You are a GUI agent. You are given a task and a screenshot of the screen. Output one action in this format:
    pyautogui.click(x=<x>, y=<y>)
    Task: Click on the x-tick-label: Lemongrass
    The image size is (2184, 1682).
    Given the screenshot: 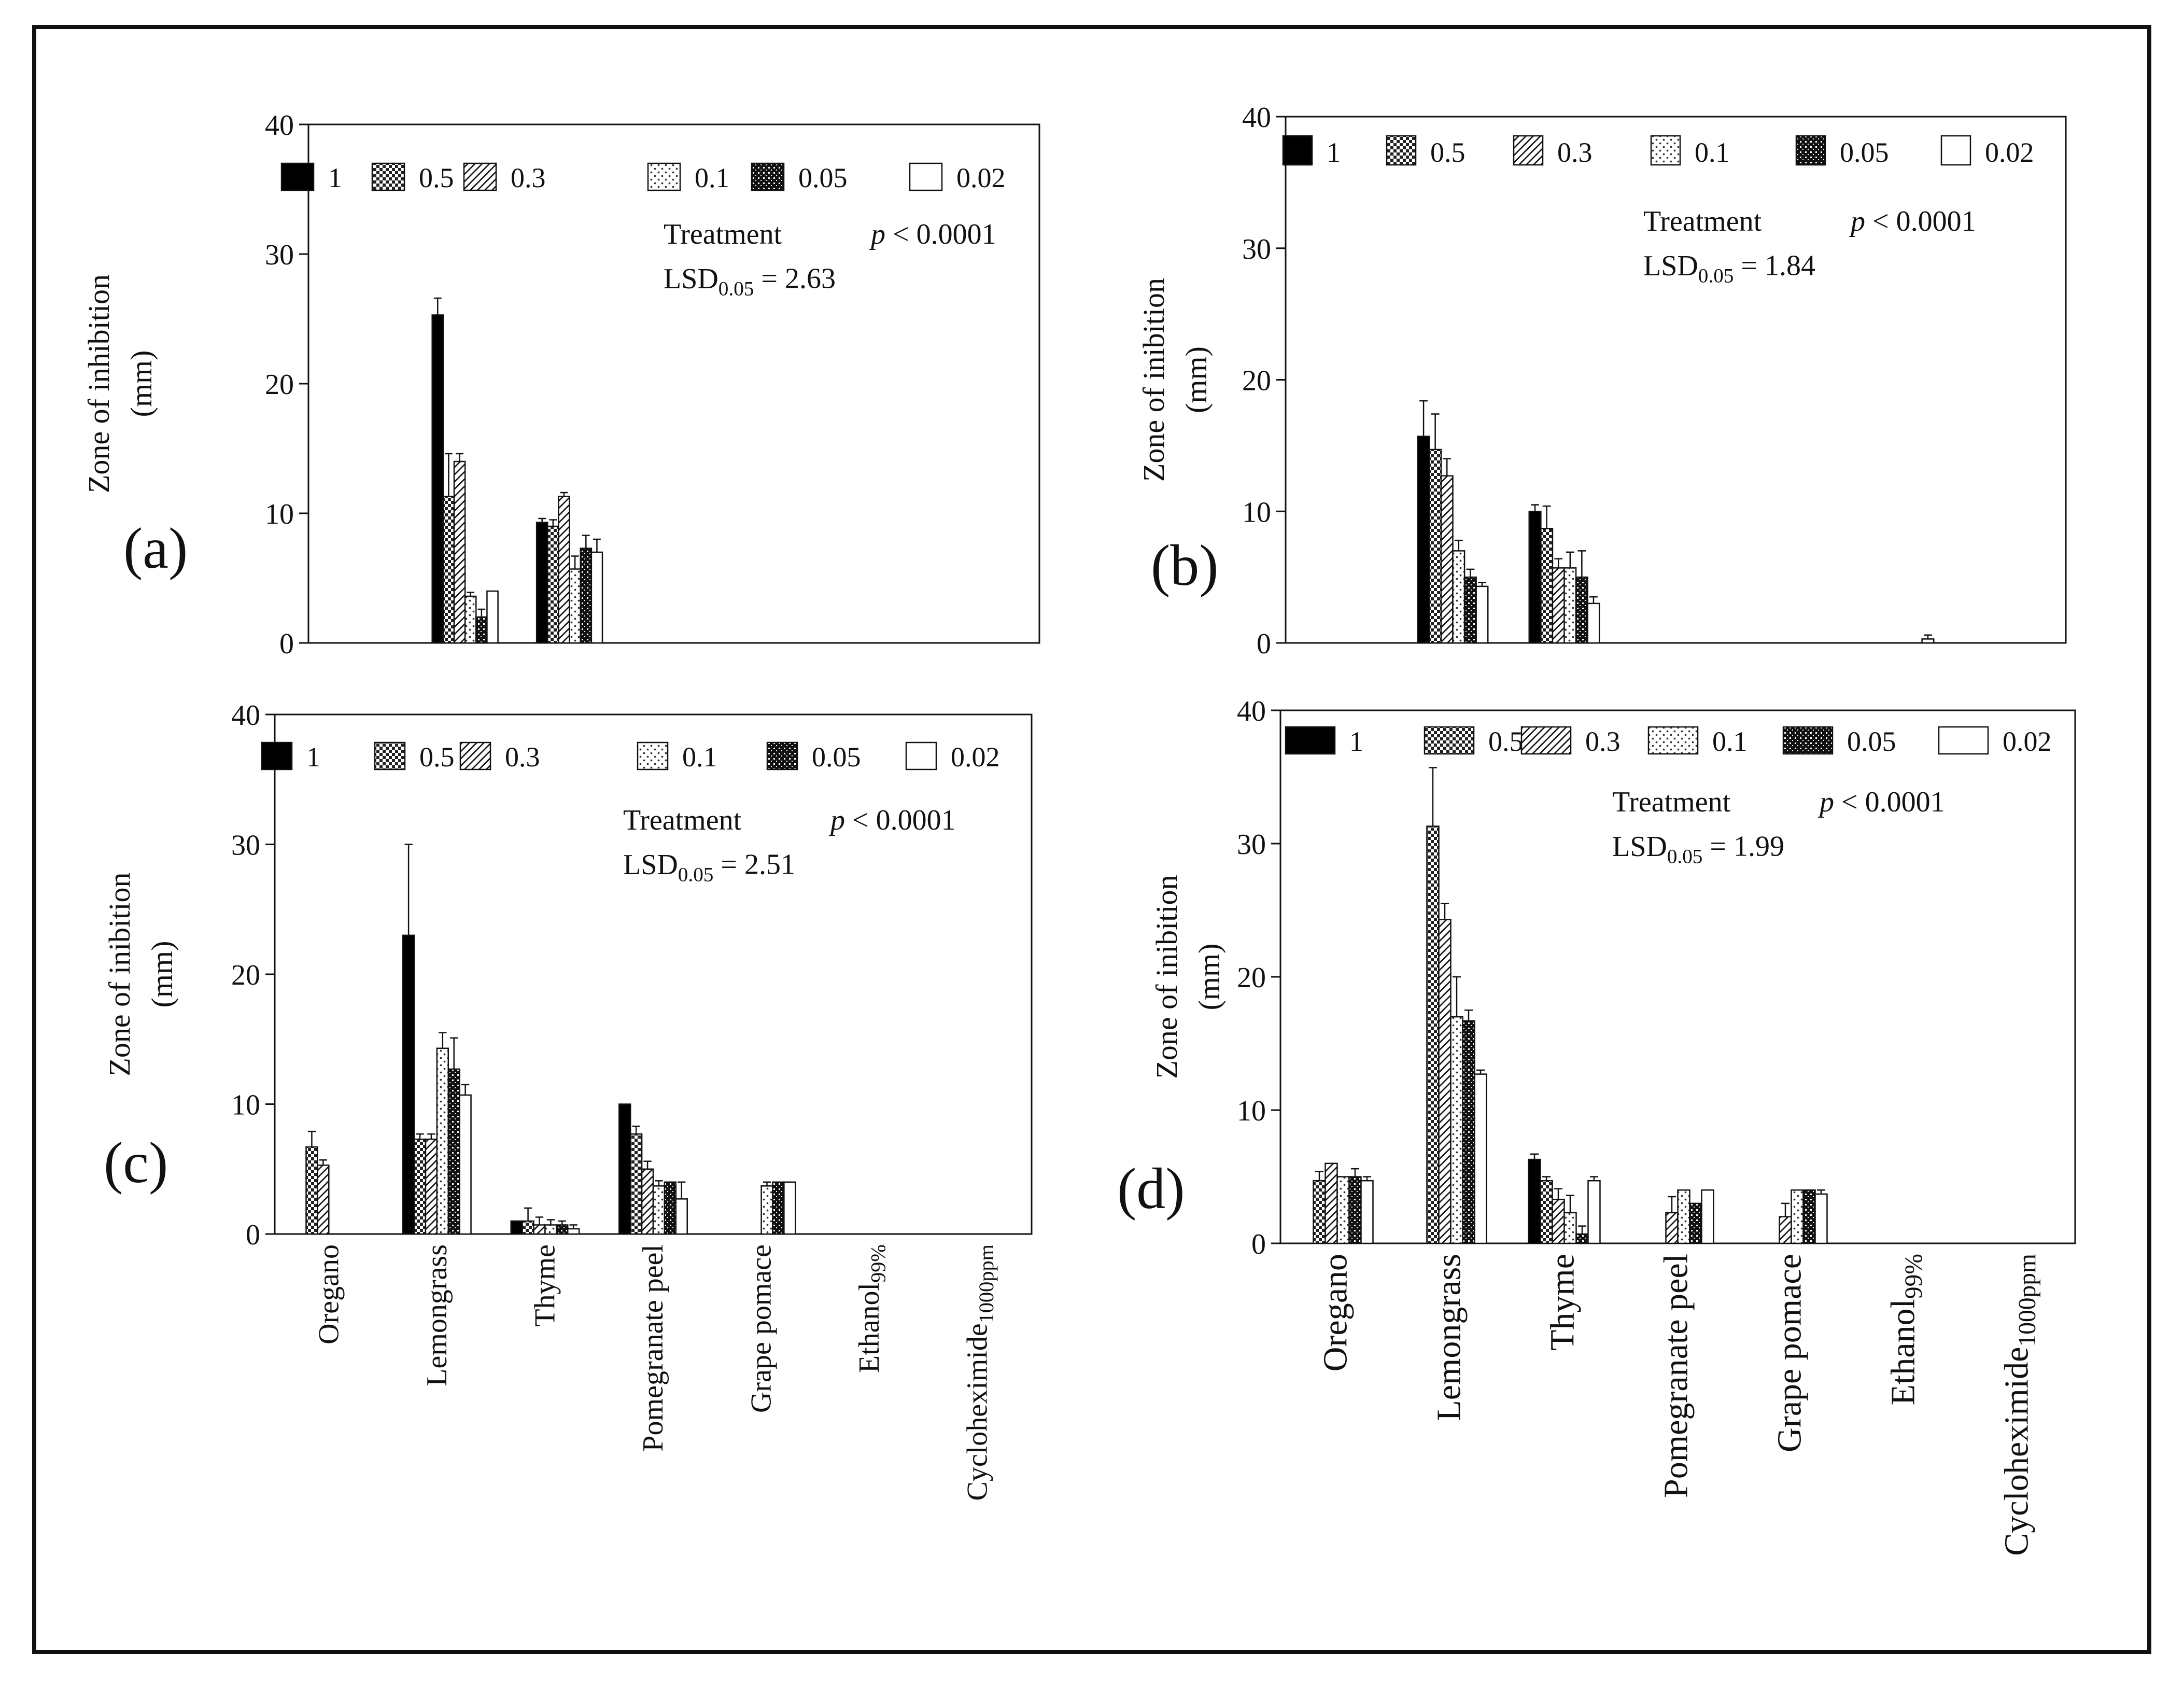 What is the action you would take?
    pyautogui.click(x=437, y=1315)
    